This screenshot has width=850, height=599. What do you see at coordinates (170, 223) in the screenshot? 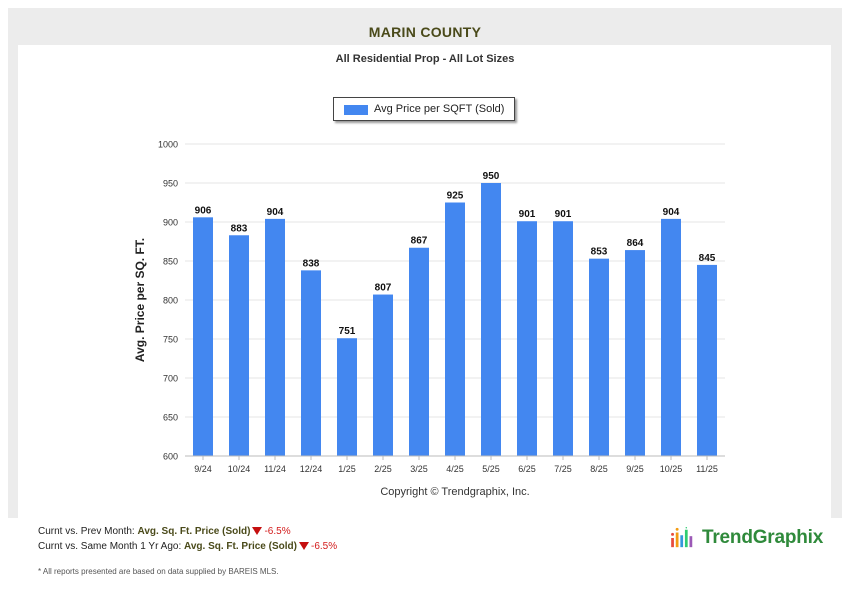
I see `y-tick-label: 900` at bounding box center [170, 223].